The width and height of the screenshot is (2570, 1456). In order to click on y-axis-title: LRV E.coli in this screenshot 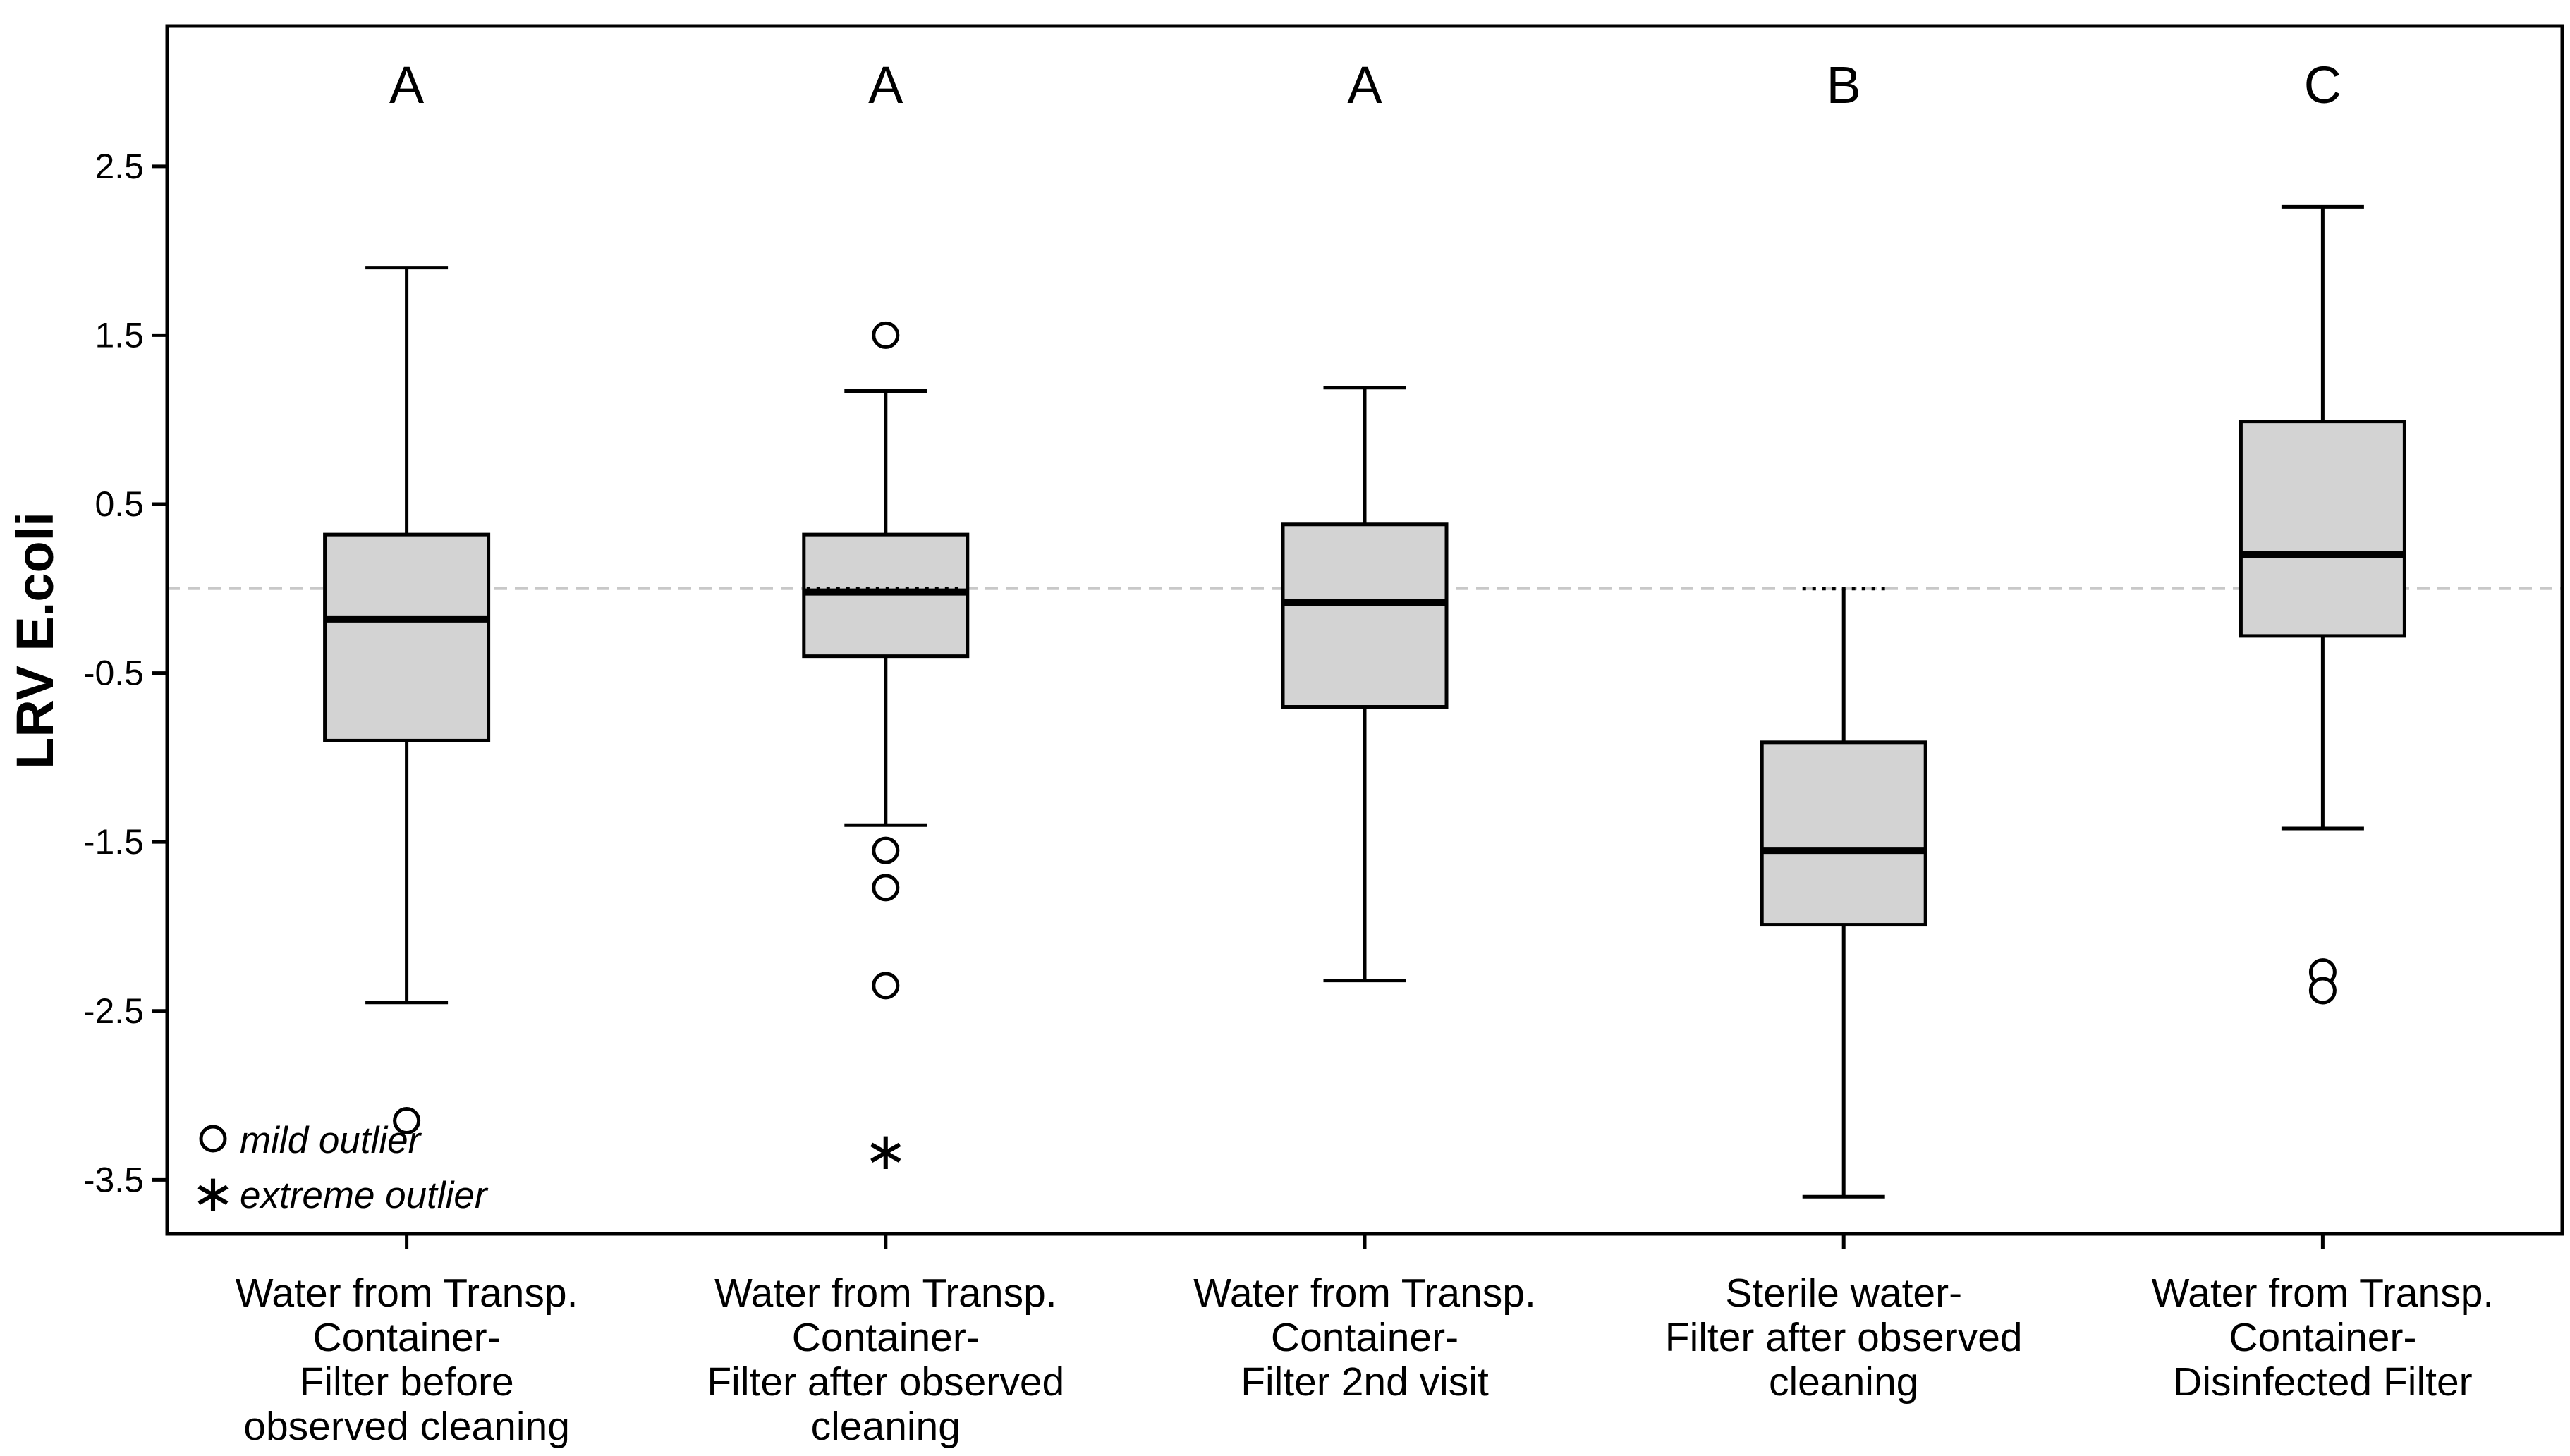, I will do `click(35, 640)`.